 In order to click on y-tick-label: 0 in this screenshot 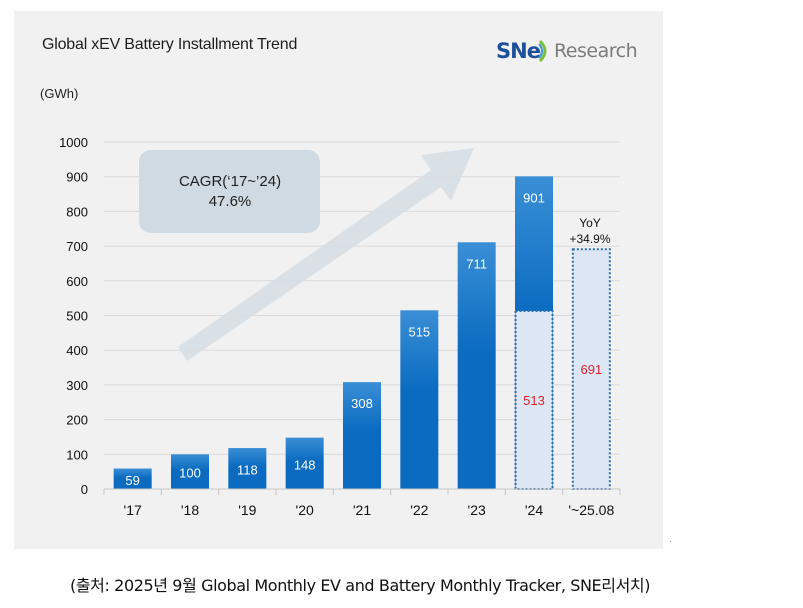, I will do `click(84, 489)`.